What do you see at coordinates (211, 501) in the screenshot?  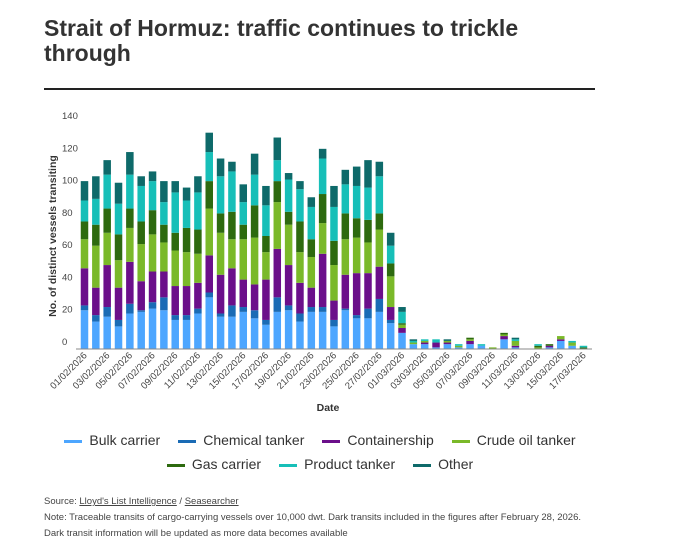 I see `source-link-seasearcher: Seasearcher` at bounding box center [211, 501].